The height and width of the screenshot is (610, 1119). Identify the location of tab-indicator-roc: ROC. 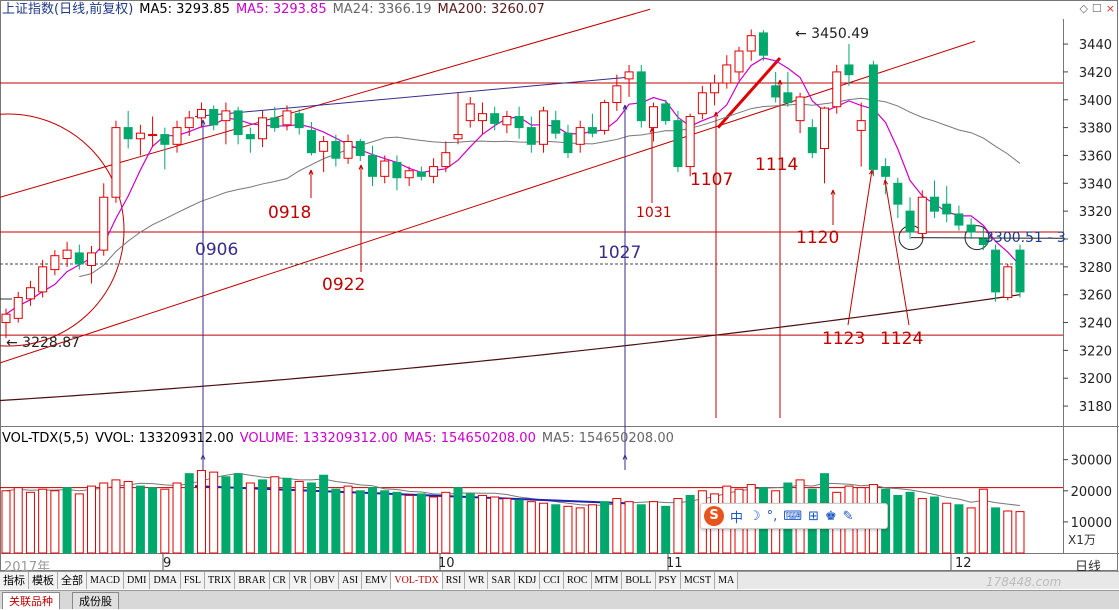
(577, 580).